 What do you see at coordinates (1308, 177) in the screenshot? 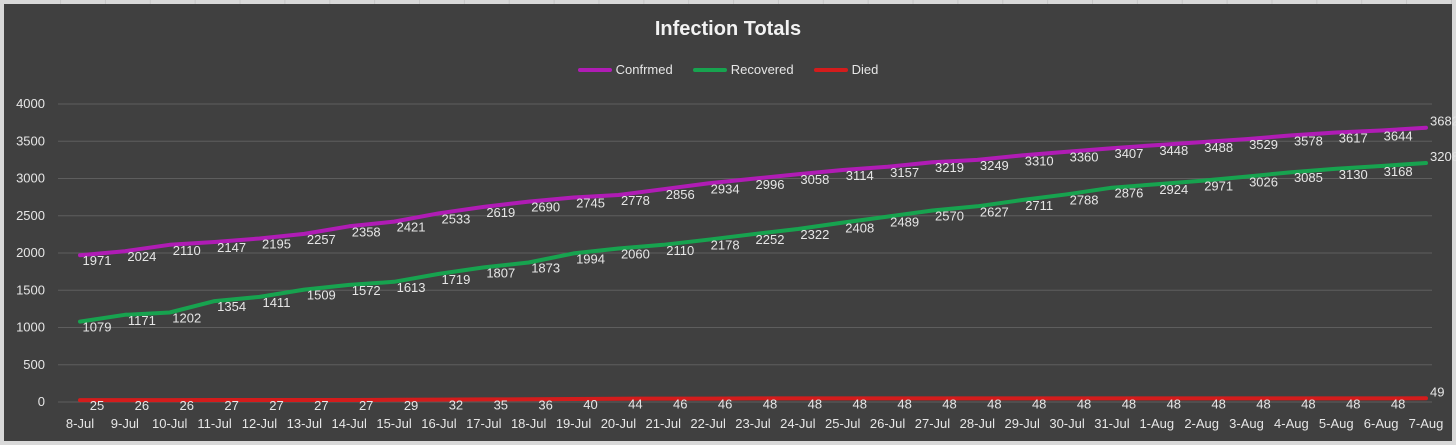
I see `data-label: 3085` at bounding box center [1308, 177].